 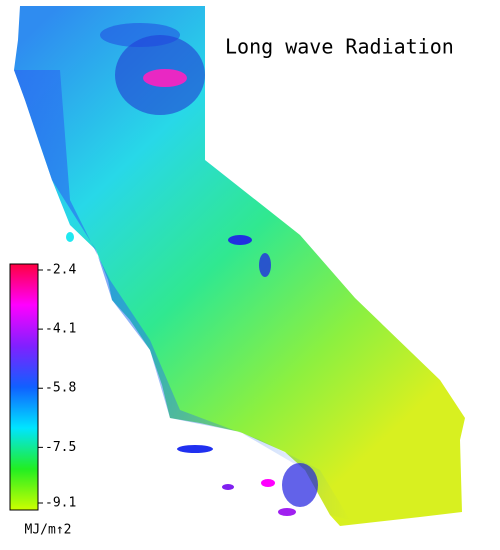 I want to click on mountain-region, so click(x=140, y=35).